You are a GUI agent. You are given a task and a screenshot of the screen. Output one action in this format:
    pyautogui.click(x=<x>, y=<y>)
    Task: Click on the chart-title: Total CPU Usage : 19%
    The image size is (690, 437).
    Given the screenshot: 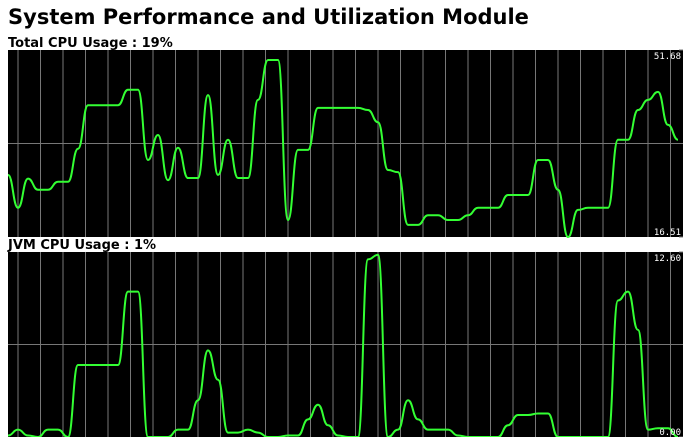 What is the action you would take?
    pyautogui.click(x=90, y=43)
    